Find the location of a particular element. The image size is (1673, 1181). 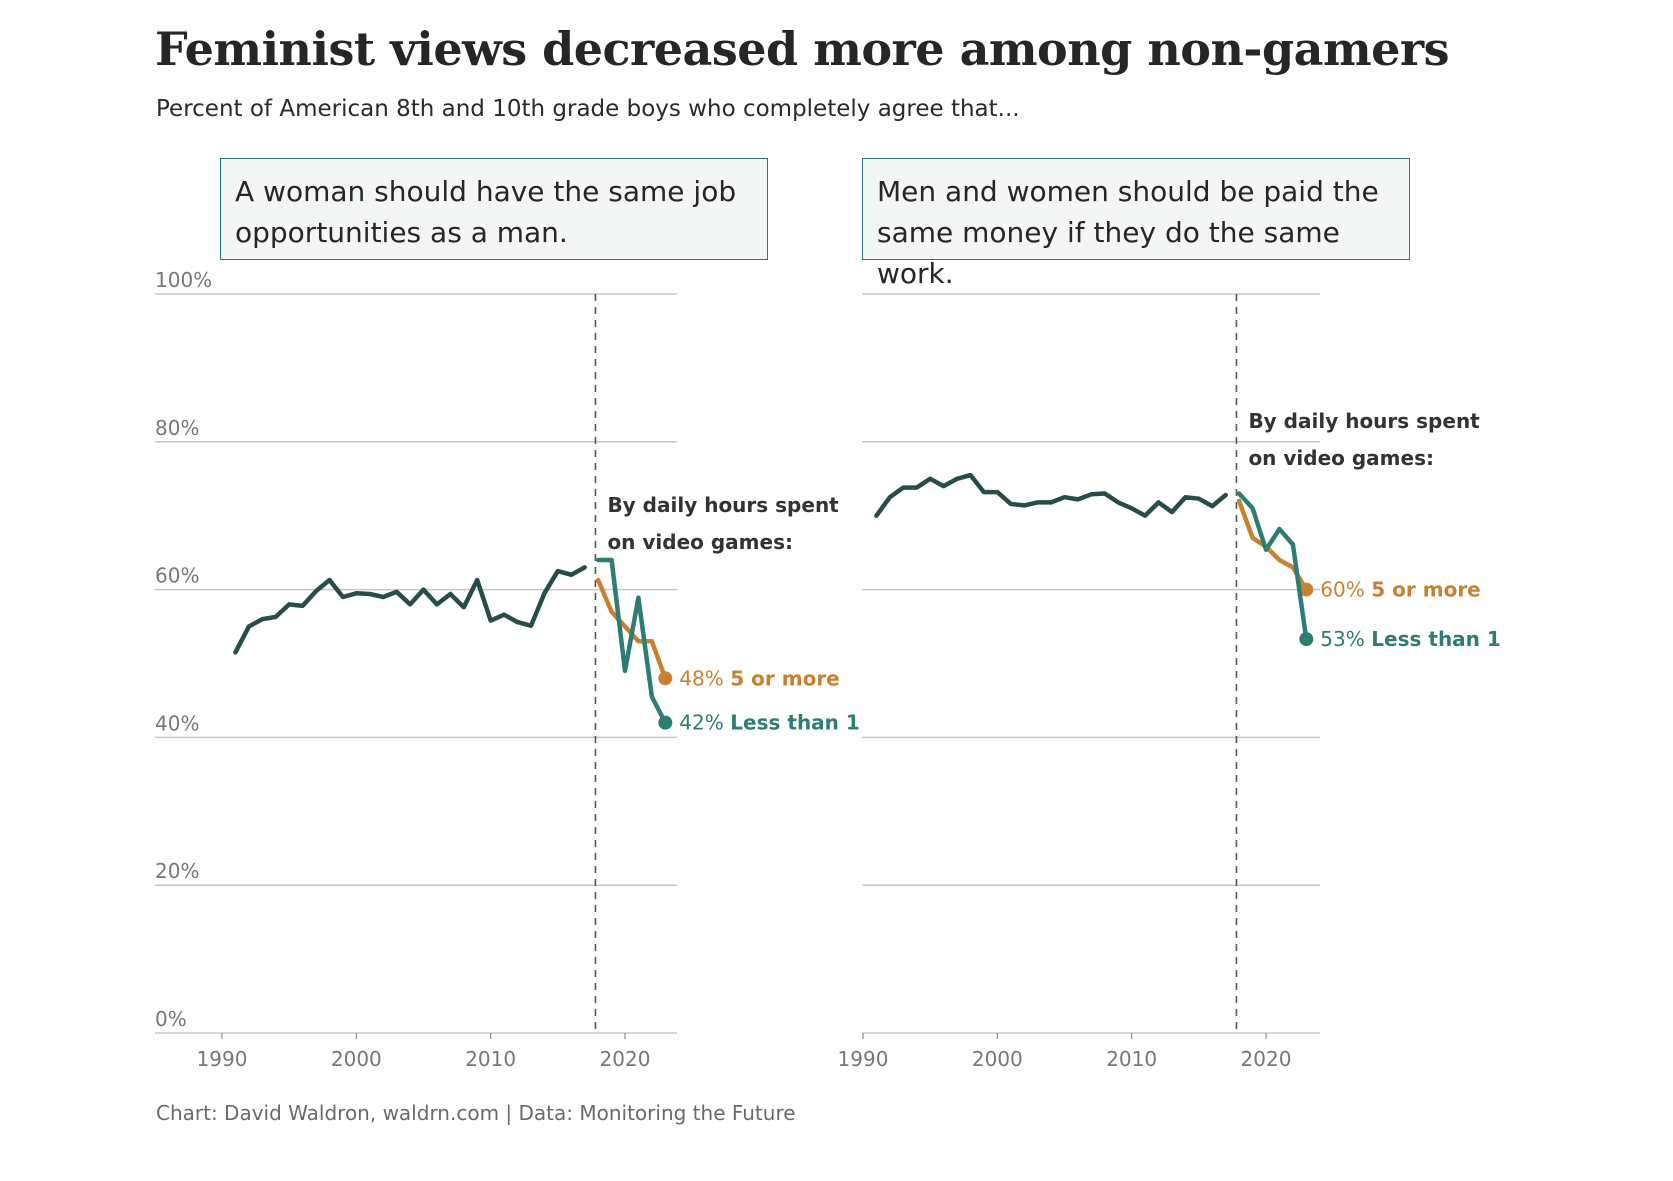

right-annotation-line: By daily hours spent is located at coordinates (1364, 421).